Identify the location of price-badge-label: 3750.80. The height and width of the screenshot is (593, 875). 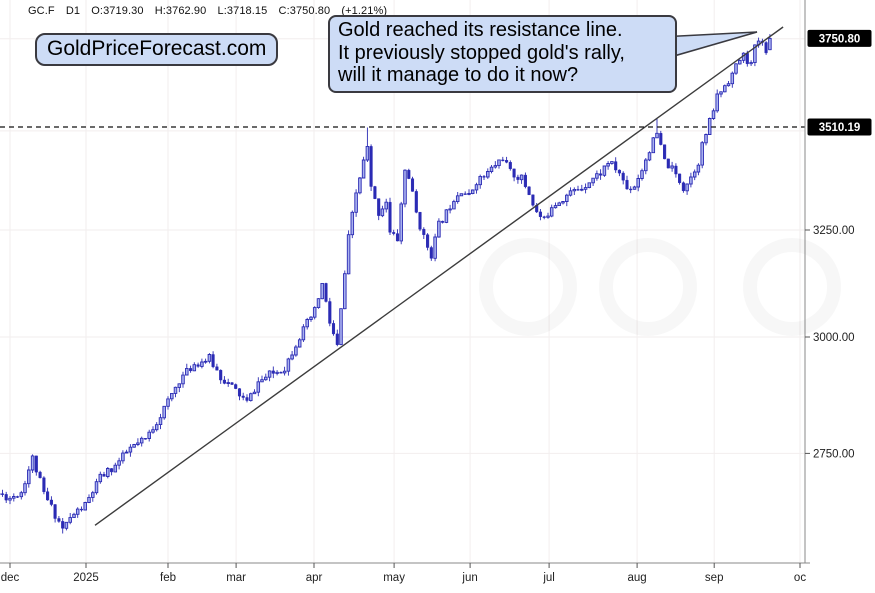
(840, 39).